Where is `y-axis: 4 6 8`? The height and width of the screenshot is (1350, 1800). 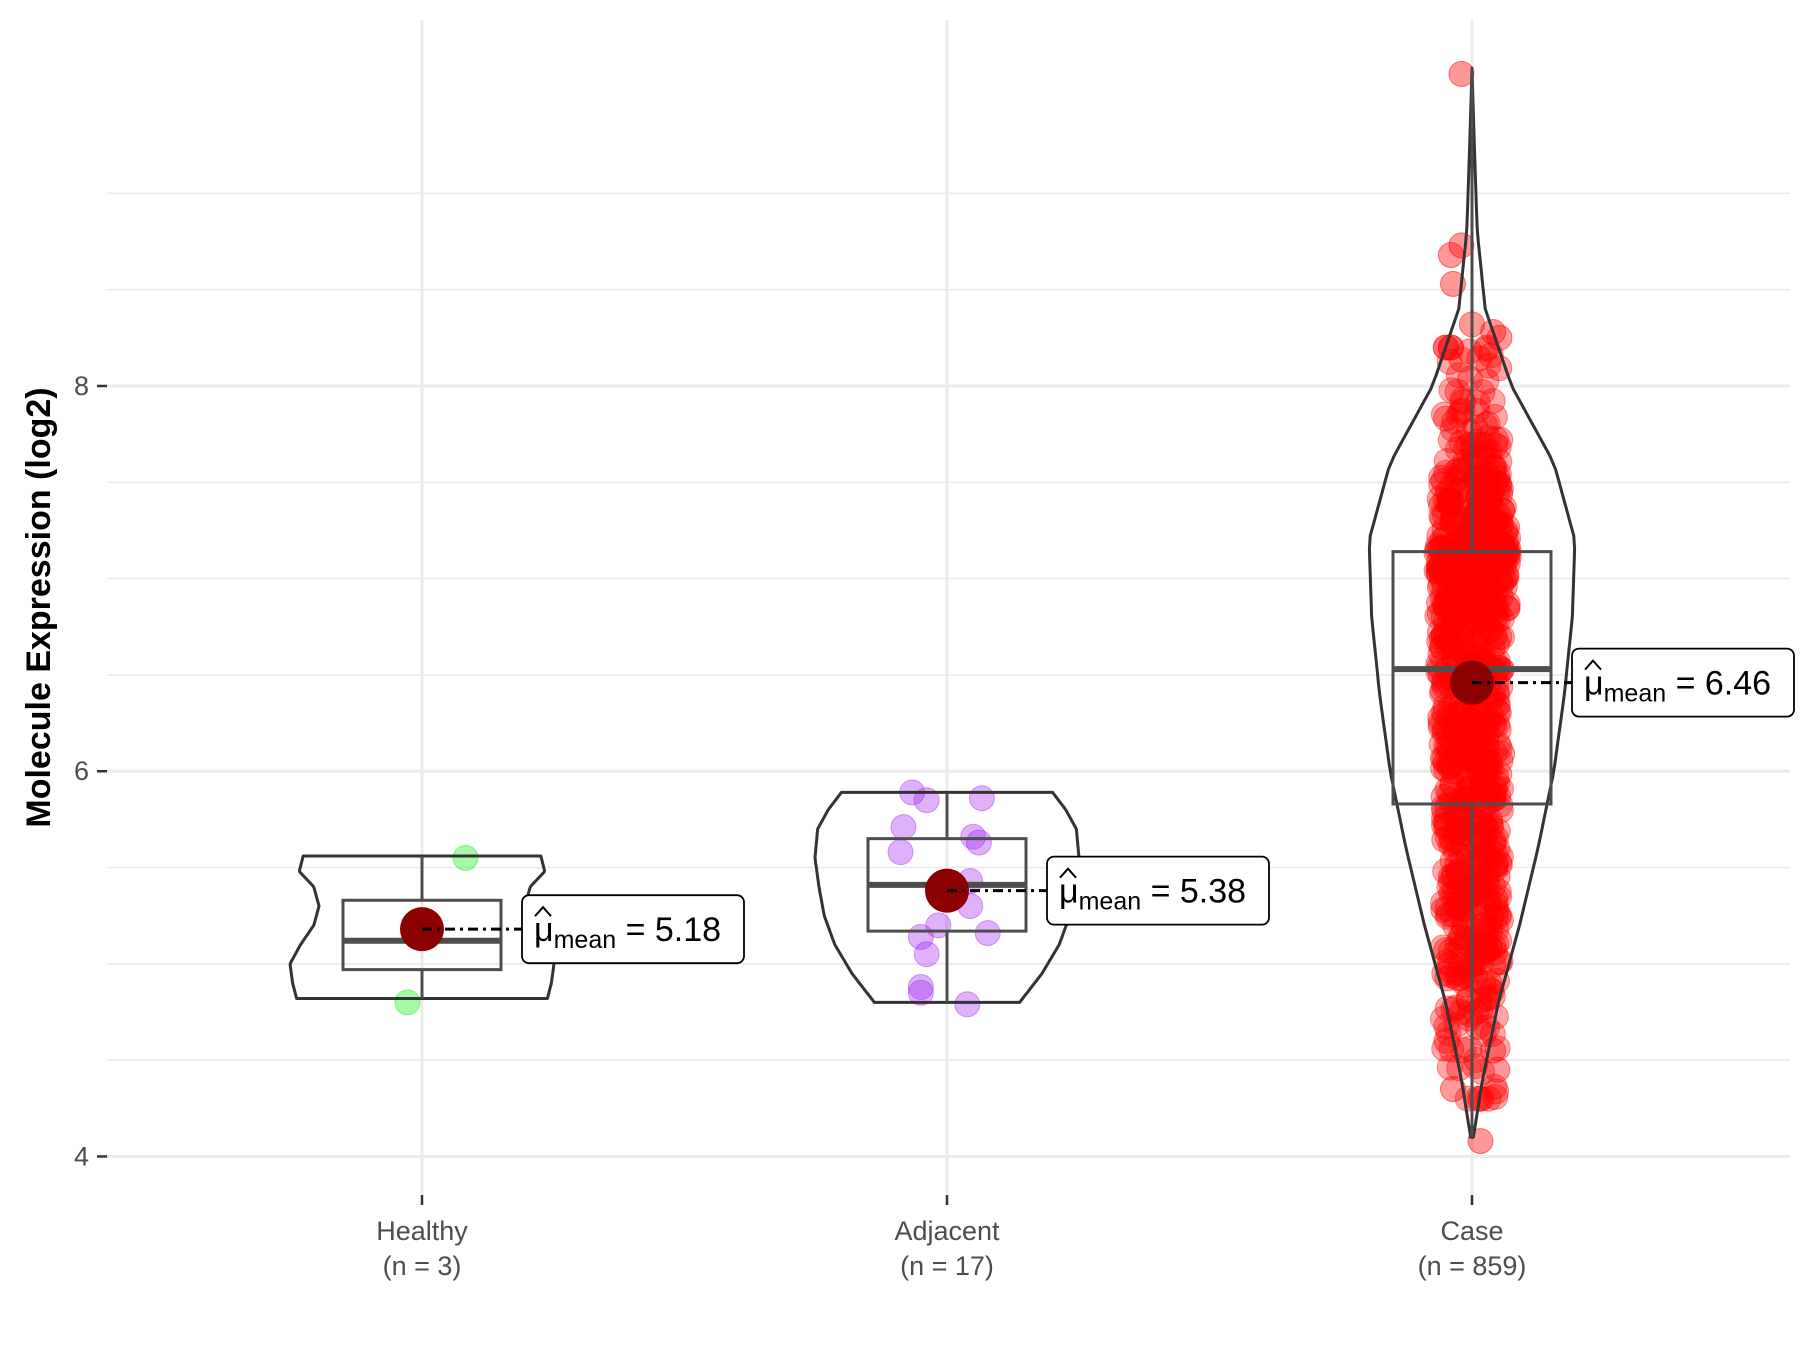
y-axis: 4 6 8 is located at coordinates (90, 771).